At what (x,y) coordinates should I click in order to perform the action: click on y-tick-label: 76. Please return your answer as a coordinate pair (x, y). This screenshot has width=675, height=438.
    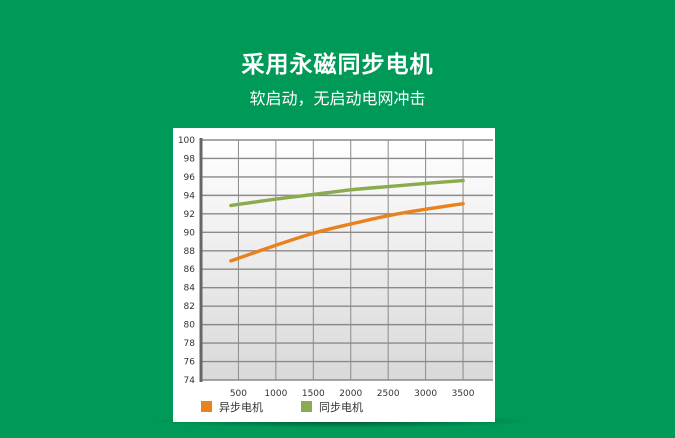
    Looking at the image, I should click on (190, 363).